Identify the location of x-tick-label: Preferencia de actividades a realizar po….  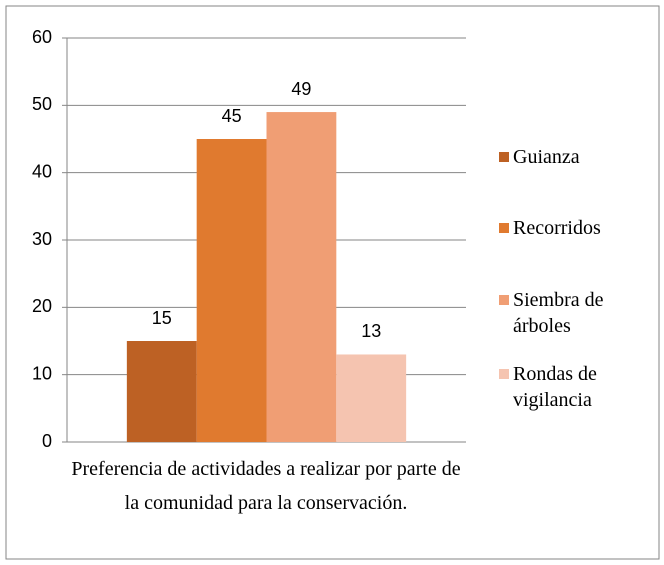
(266, 486).